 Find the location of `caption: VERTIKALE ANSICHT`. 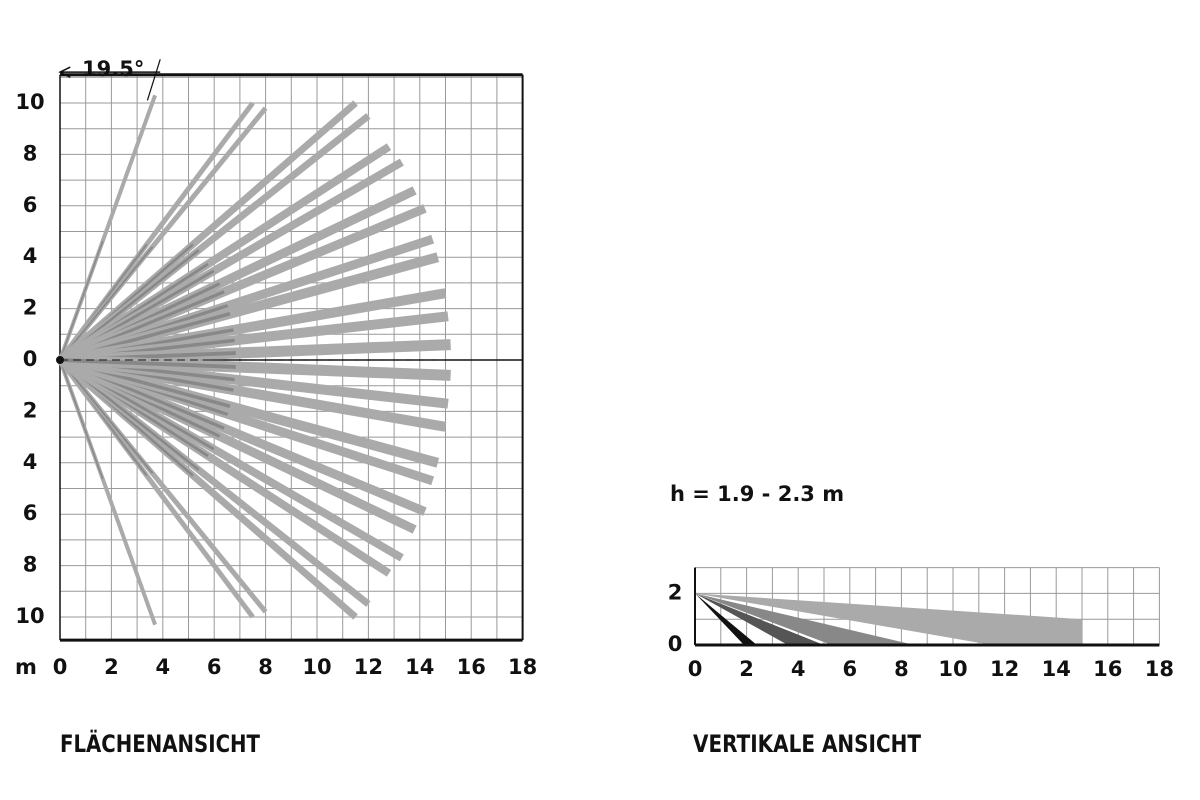

caption: VERTIKALE ANSICHT is located at coordinates (807, 744).